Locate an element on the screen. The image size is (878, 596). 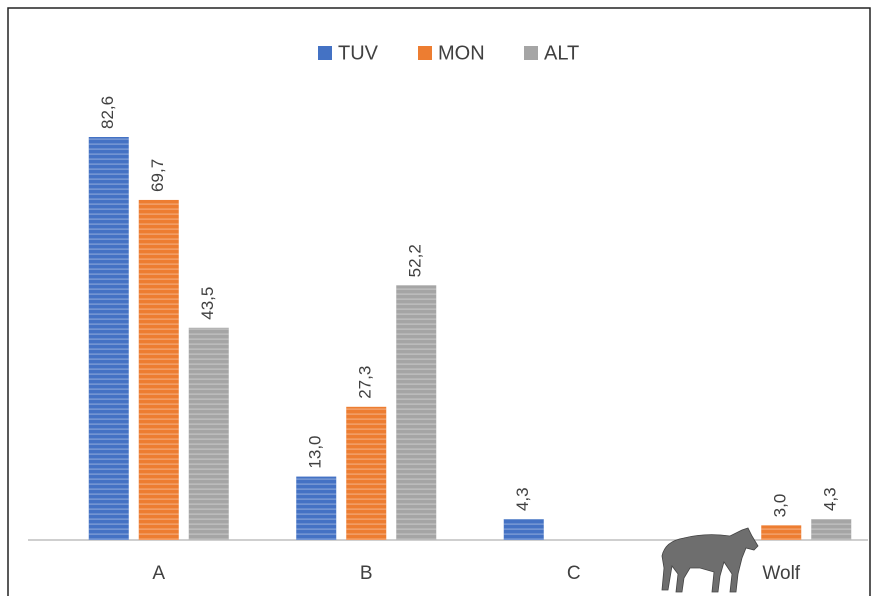
legend-label: TUV is located at coordinates (358, 53).